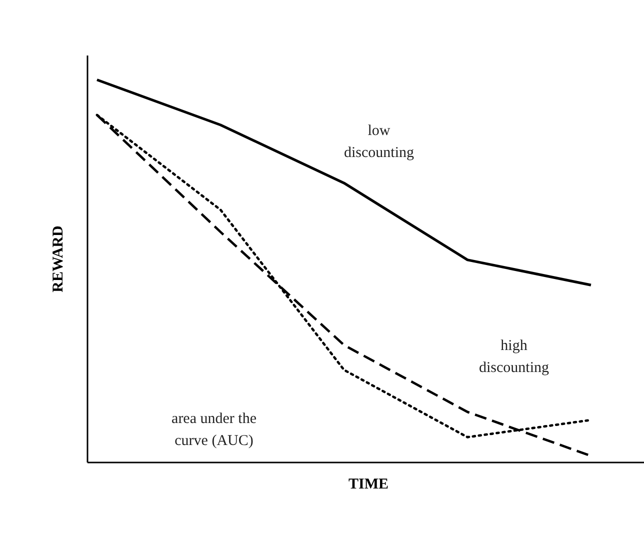 The width and height of the screenshot is (644, 541). Describe the element at coordinates (58, 259) in the screenshot. I see `y-axis-title: REWARD` at that location.